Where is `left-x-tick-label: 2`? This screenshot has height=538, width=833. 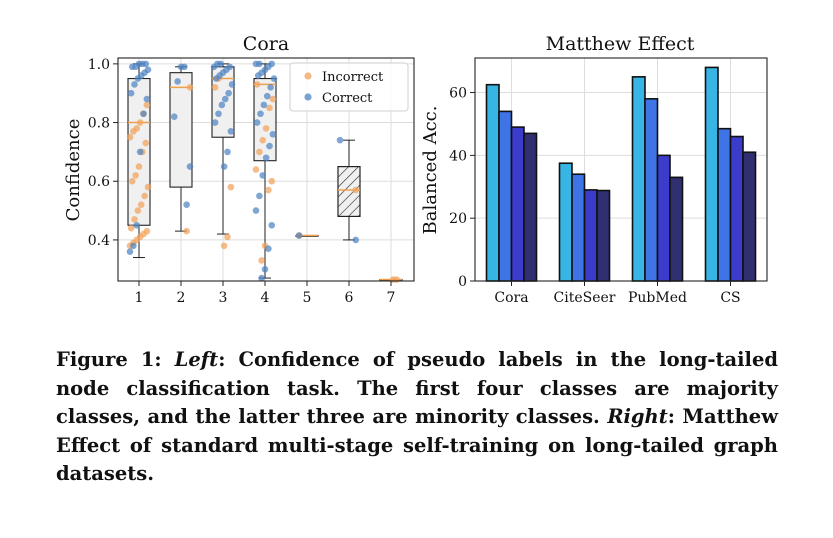
left-x-tick-label: 2 is located at coordinates (181, 298).